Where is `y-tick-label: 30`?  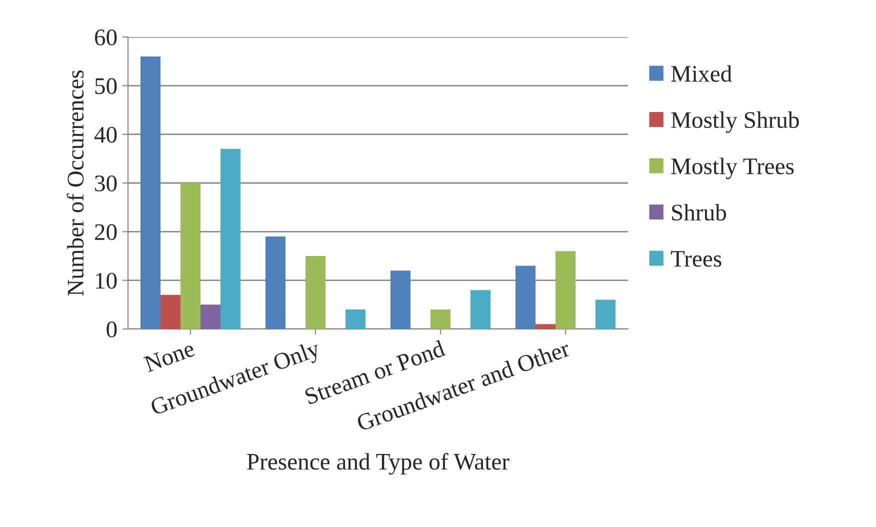
y-tick-label: 30 is located at coordinates (106, 183).